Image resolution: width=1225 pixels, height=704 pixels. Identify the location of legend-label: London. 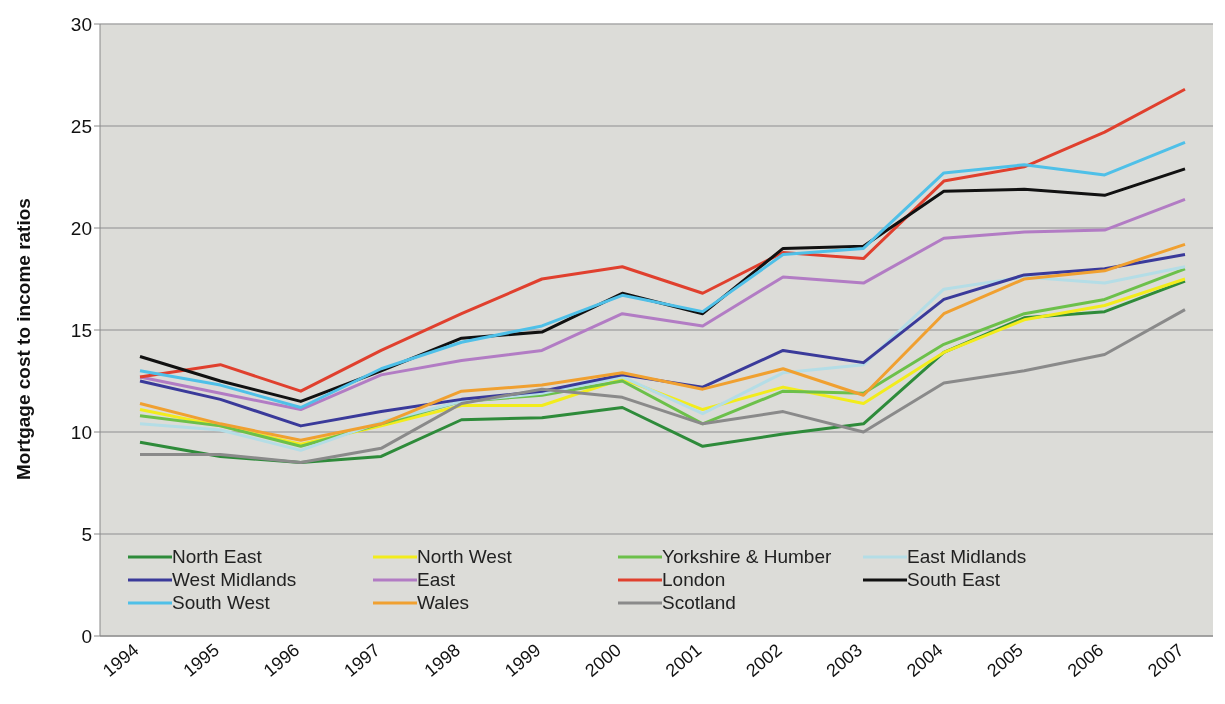
(694, 580).